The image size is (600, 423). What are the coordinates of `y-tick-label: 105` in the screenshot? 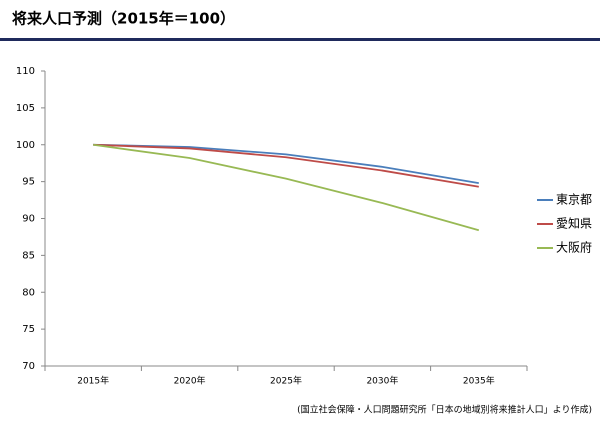 It's located at (25, 108).